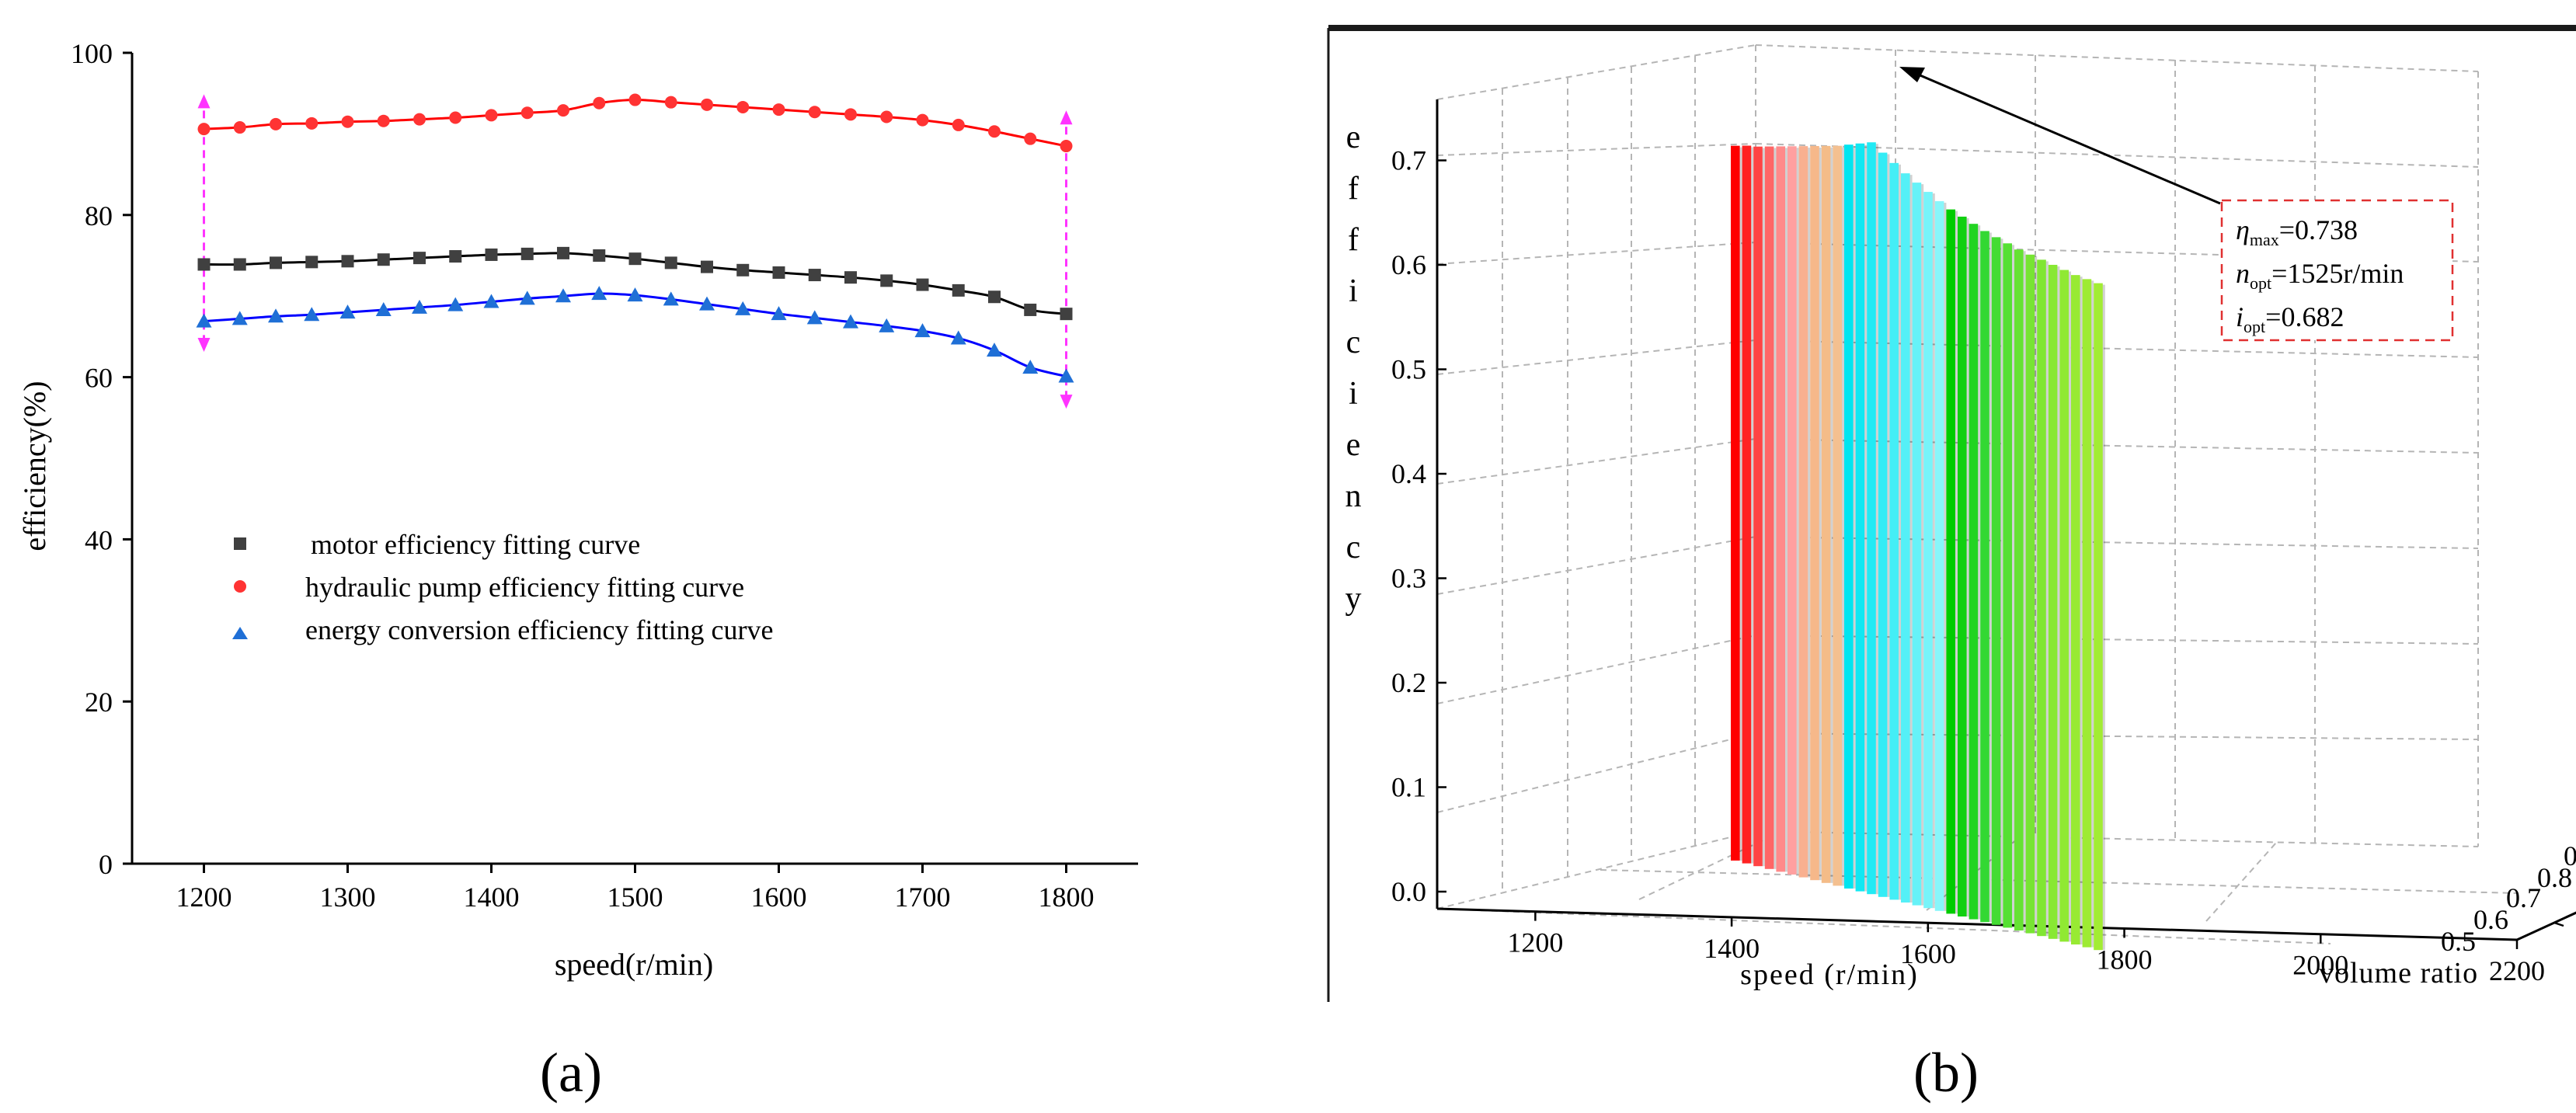 This screenshot has height=1113, width=2576. What do you see at coordinates (1353, 368) in the screenshot?
I see `b-z-axis-label: efficiency` at bounding box center [1353, 368].